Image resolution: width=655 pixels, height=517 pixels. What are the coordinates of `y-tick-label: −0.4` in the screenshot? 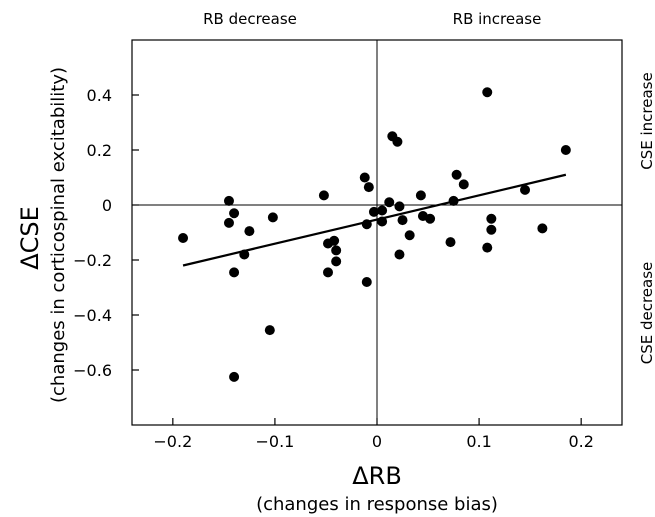 It's located at (92, 315).